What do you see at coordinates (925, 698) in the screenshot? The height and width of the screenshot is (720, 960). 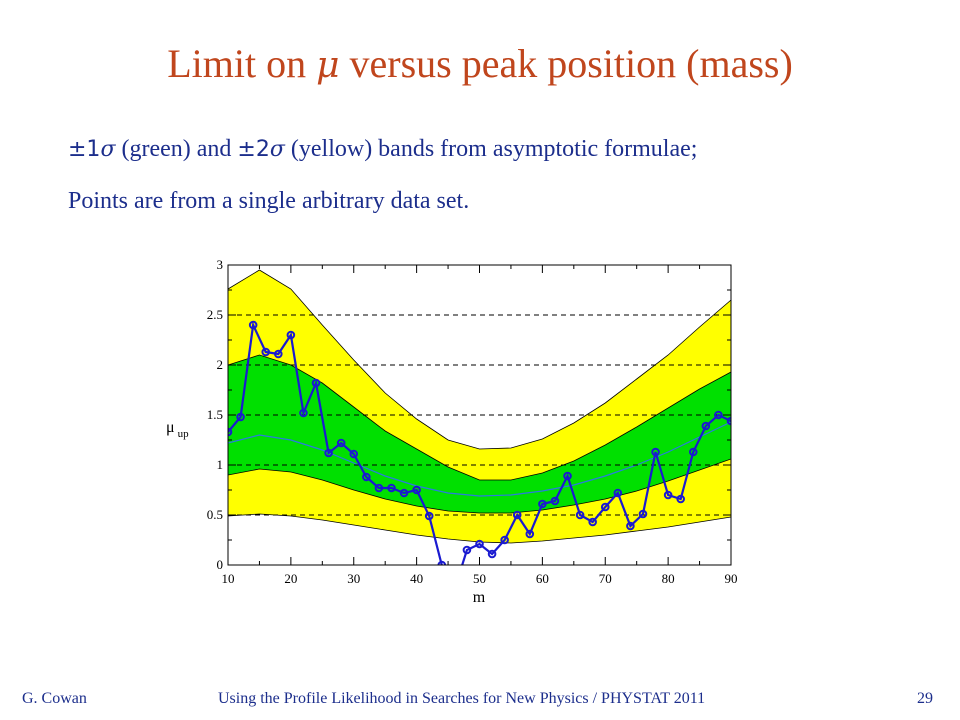 I see `page-number: 29` at bounding box center [925, 698].